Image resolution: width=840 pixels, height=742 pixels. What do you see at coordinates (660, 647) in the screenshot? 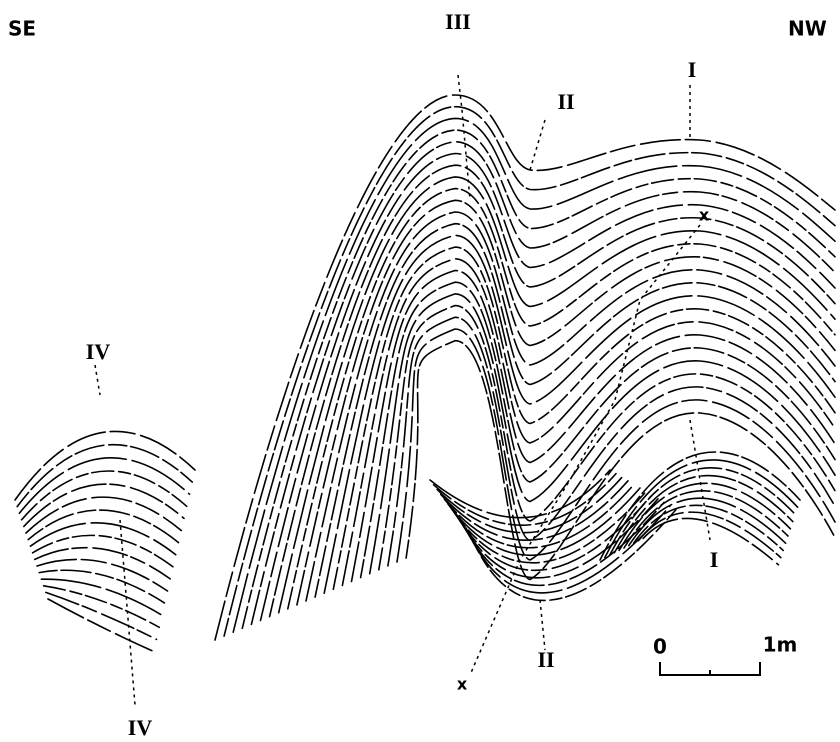
I see `scale-label: 0` at bounding box center [660, 647].